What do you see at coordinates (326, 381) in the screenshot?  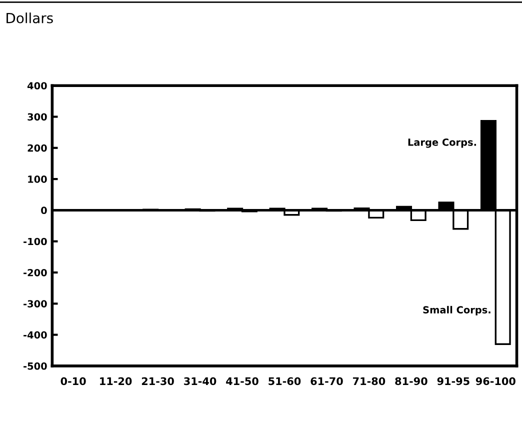 I see `x-tick-label: 61-70` at bounding box center [326, 381].